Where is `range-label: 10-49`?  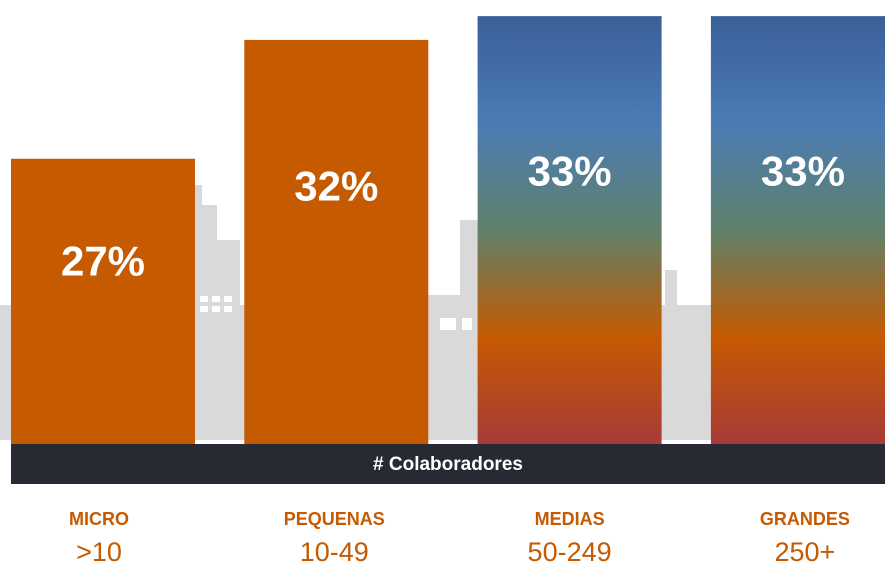
range-label: 10-49 is located at coordinates (334, 552).